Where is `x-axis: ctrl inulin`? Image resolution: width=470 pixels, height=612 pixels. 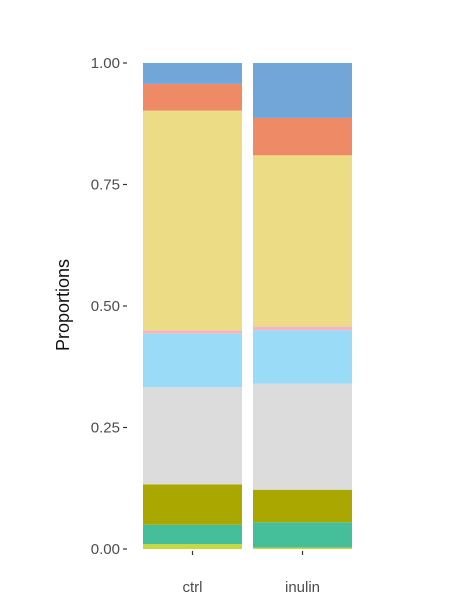
x-axis: ctrl inulin is located at coordinates (251, 573).